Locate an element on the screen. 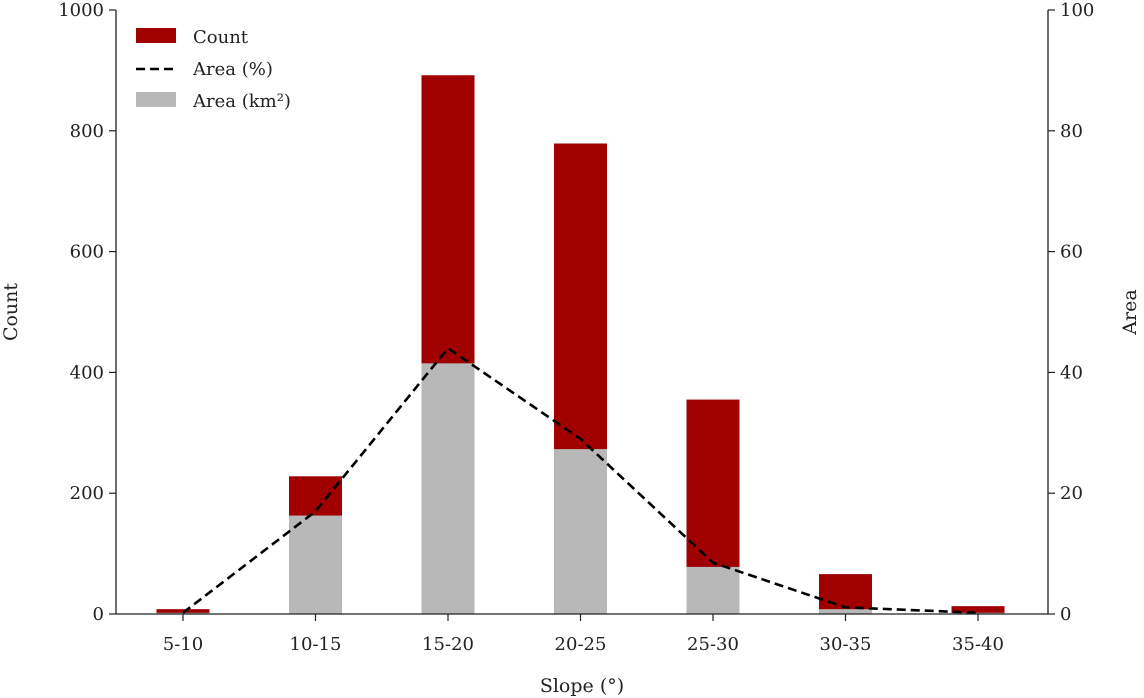 This screenshot has height=698, width=1144. legend: Count Area (%) Area (km²) is located at coordinates (213, 69).